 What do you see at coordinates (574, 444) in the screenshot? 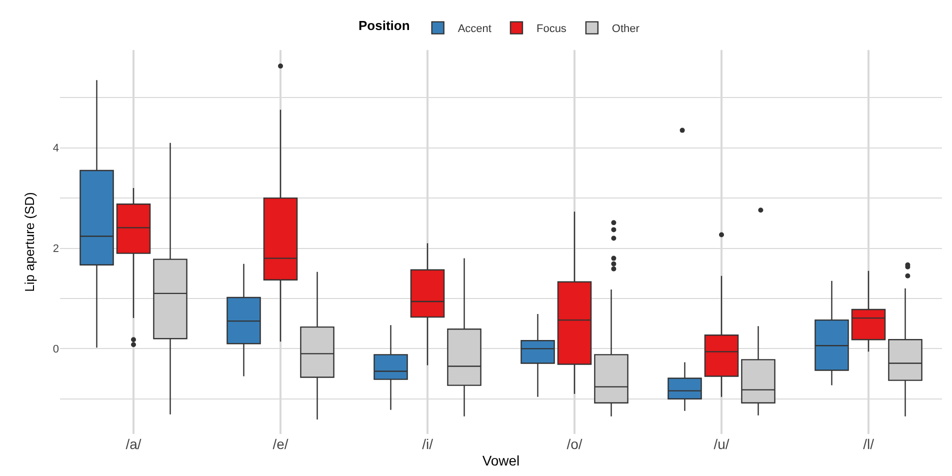
I see `x-tick-label: /o/` at bounding box center [574, 444].